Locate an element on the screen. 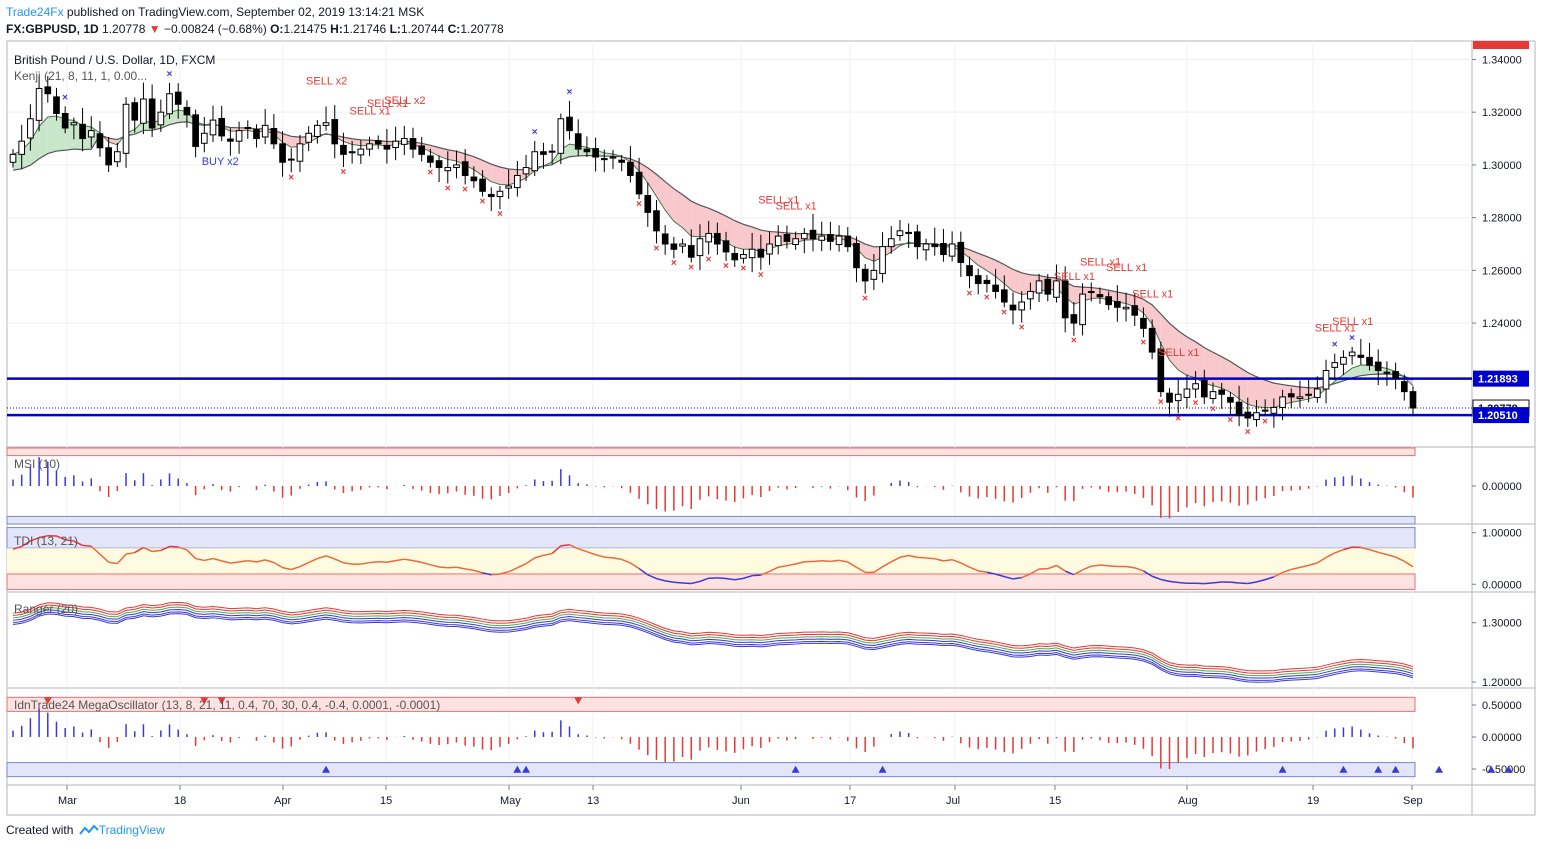 This screenshot has height=849, width=1541. price-label-box is located at coordinates (1501, 378).